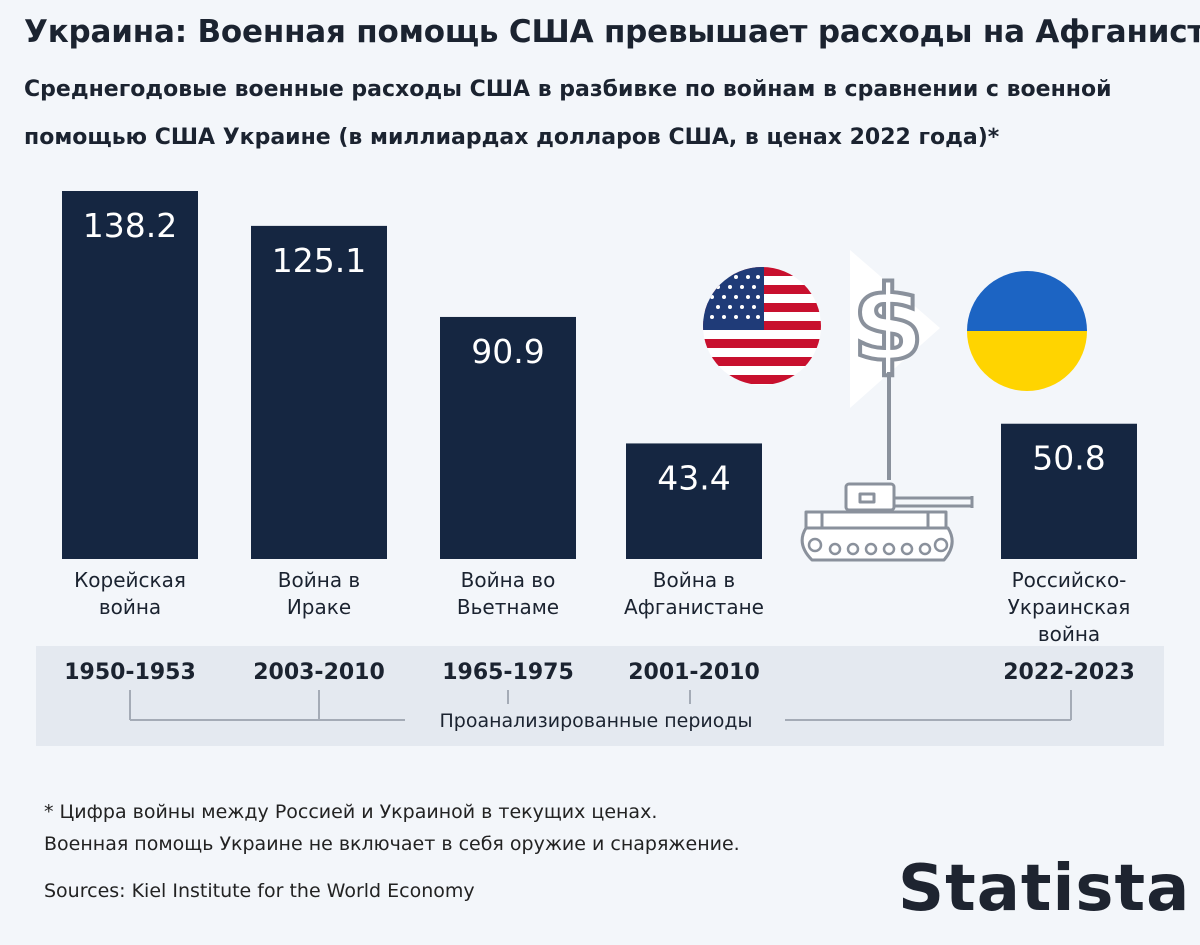 The image size is (1200, 945). Describe the element at coordinates (130, 580) in the screenshot. I see `category-label: Корейская` at that location.